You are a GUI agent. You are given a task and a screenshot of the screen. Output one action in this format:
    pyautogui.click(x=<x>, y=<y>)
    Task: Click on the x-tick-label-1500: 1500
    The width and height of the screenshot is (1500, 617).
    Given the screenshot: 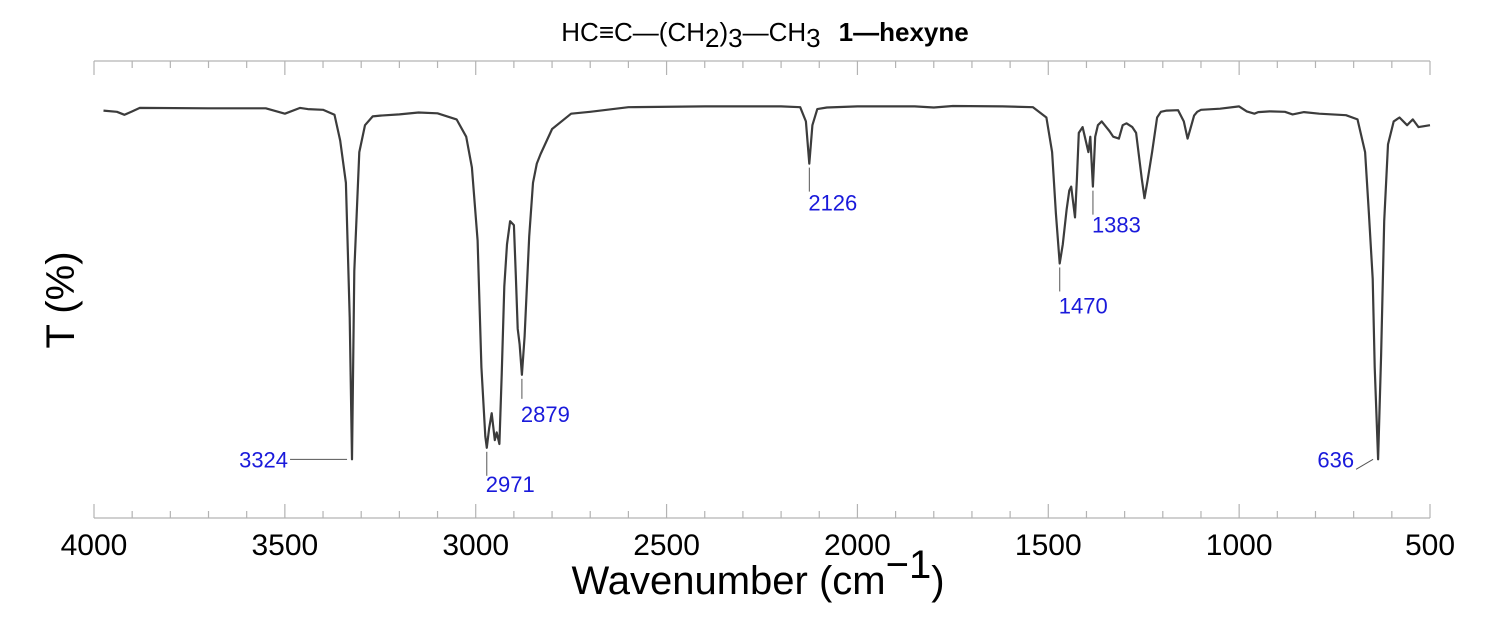 What is the action you would take?
    pyautogui.click(x=1048, y=545)
    